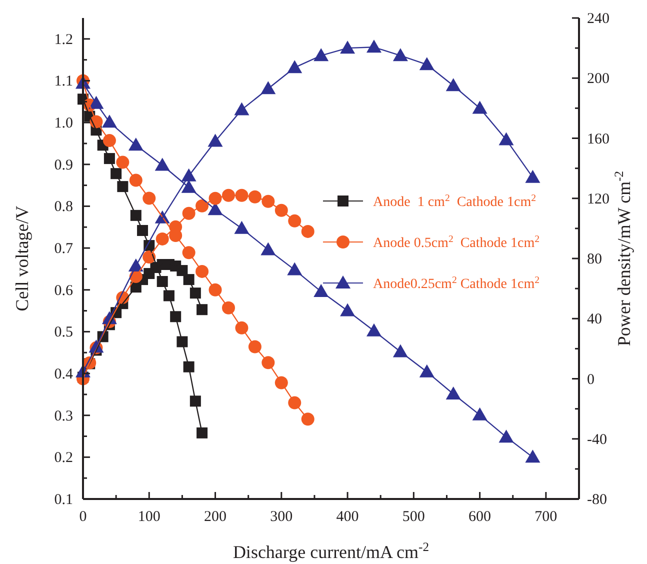  What do you see at coordinates (456, 283) in the screenshot?
I see `legend-label: Anode0.25cm$^{2}$ Cathode 1cm$^{2}$` at bounding box center [456, 283].